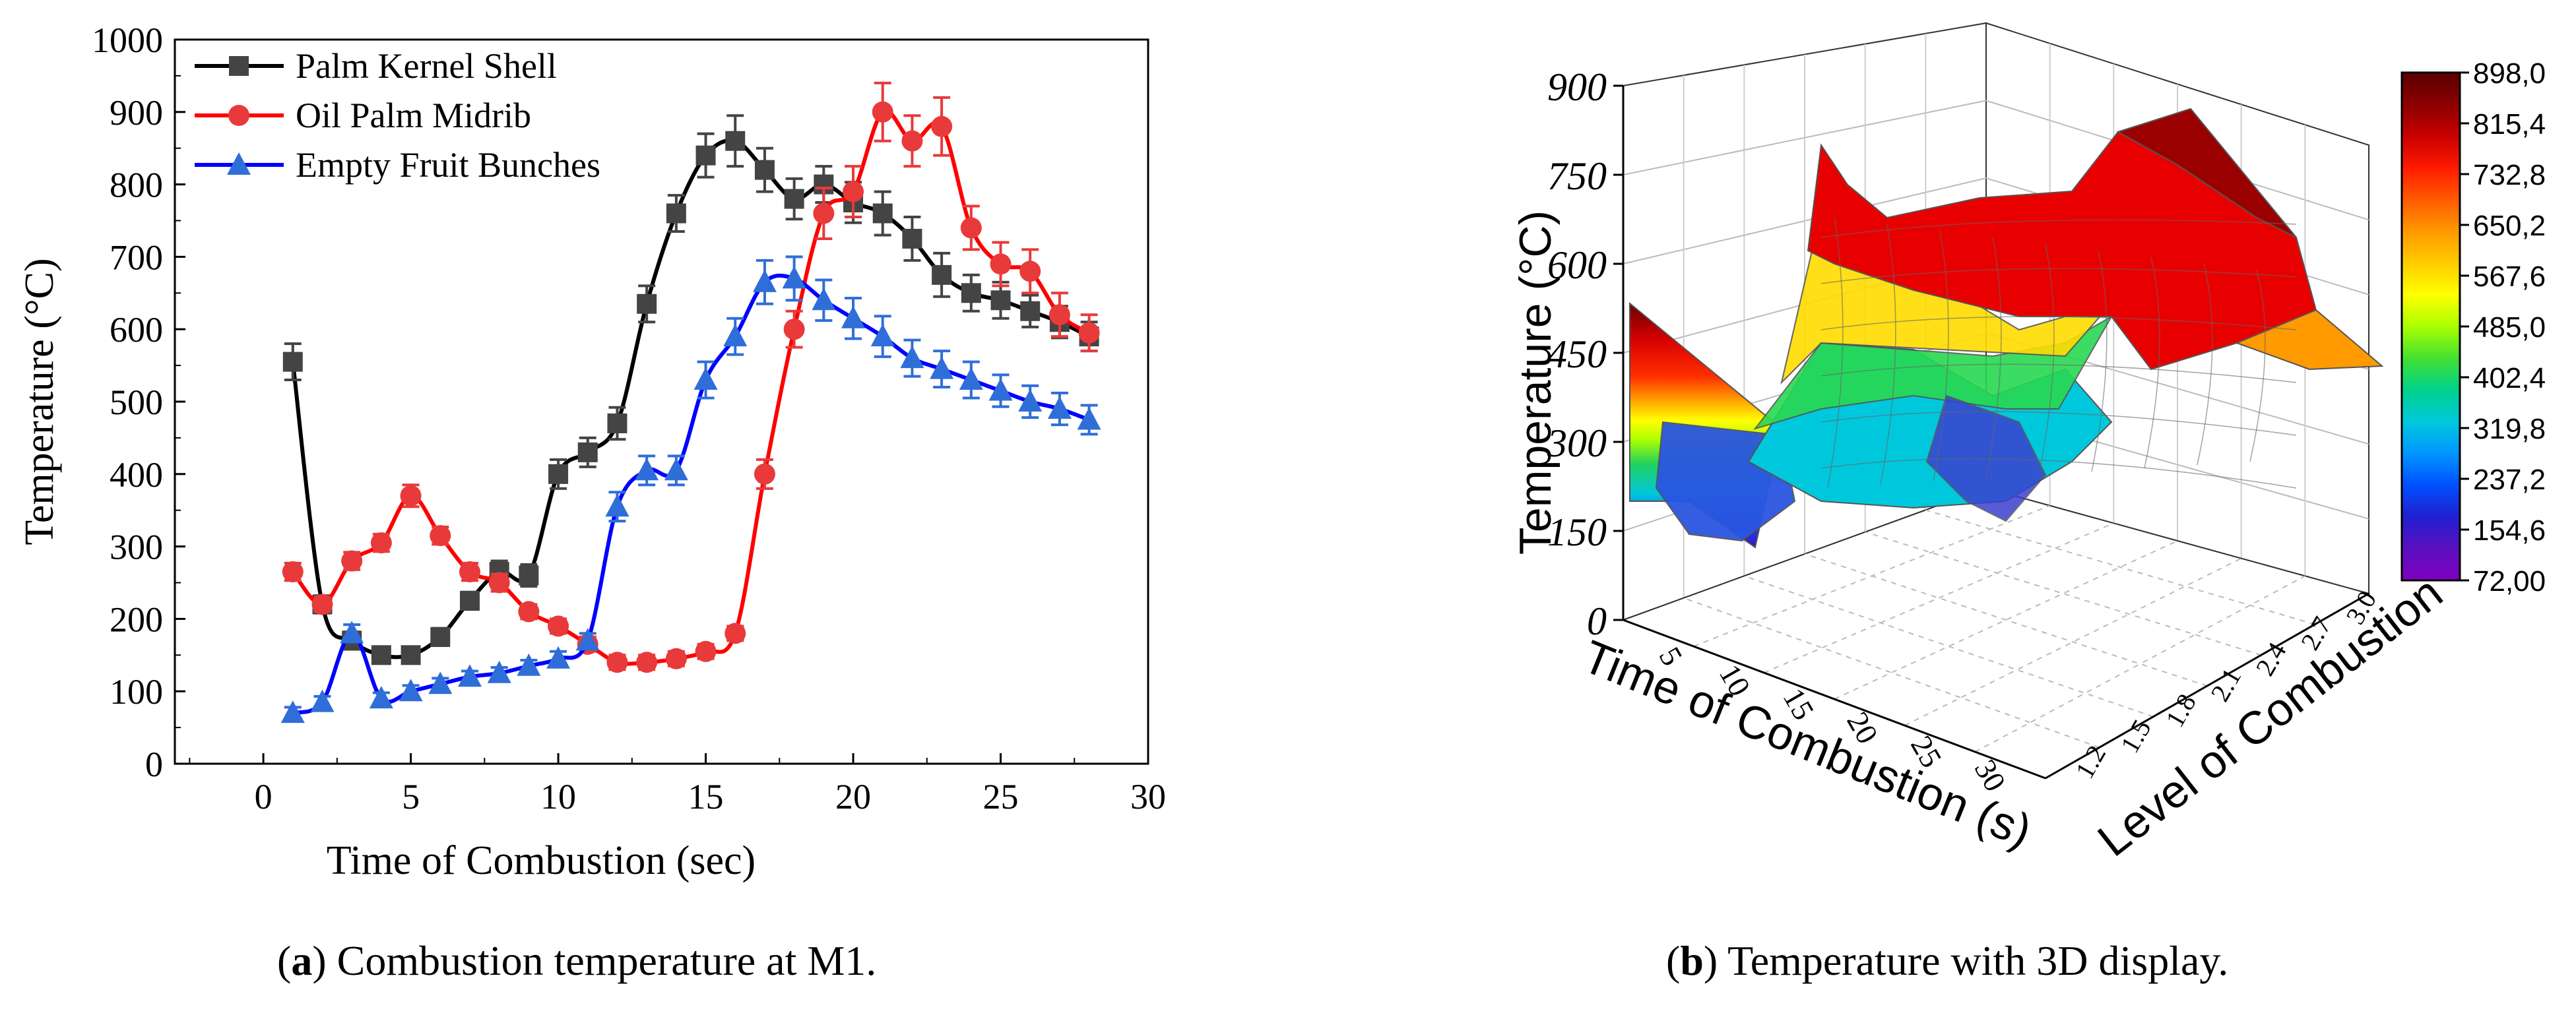 The height and width of the screenshot is (1015, 2576). I want to click on caption-a-text: Combustion temperature at M1., so click(607, 960).